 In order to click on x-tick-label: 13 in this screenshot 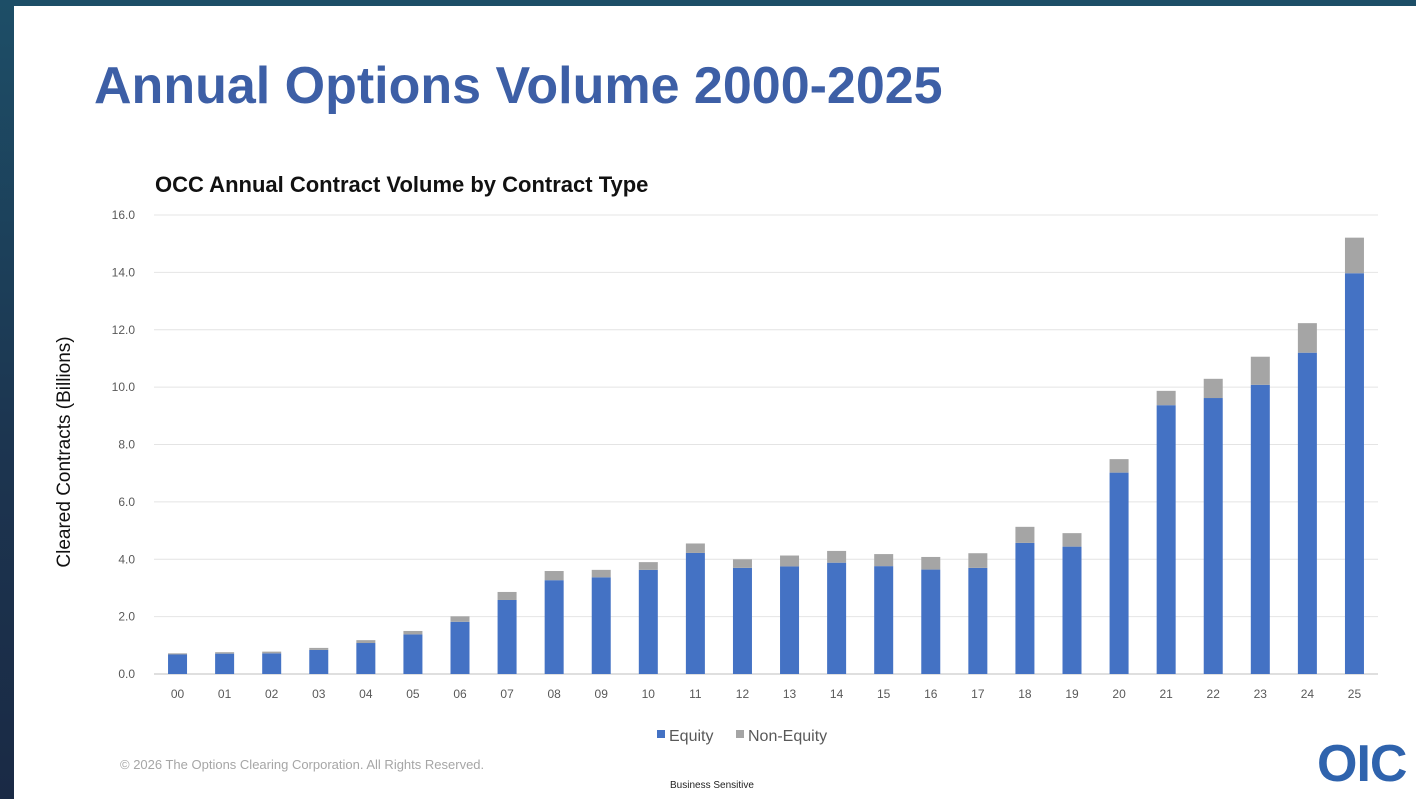, I will do `click(790, 694)`.